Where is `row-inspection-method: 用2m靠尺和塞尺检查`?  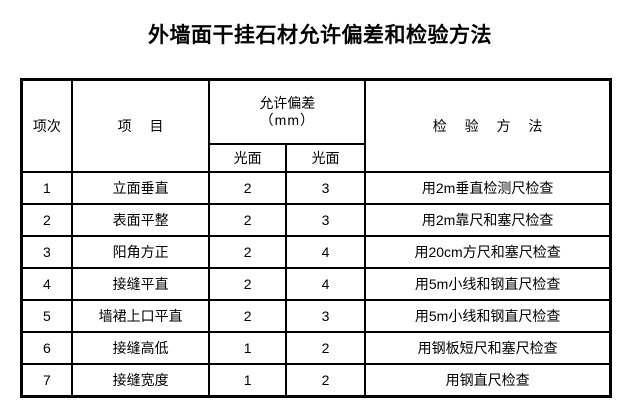 row-inspection-method: 用2m靠尺和塞尺检查 is located at coordinates (488, 220).